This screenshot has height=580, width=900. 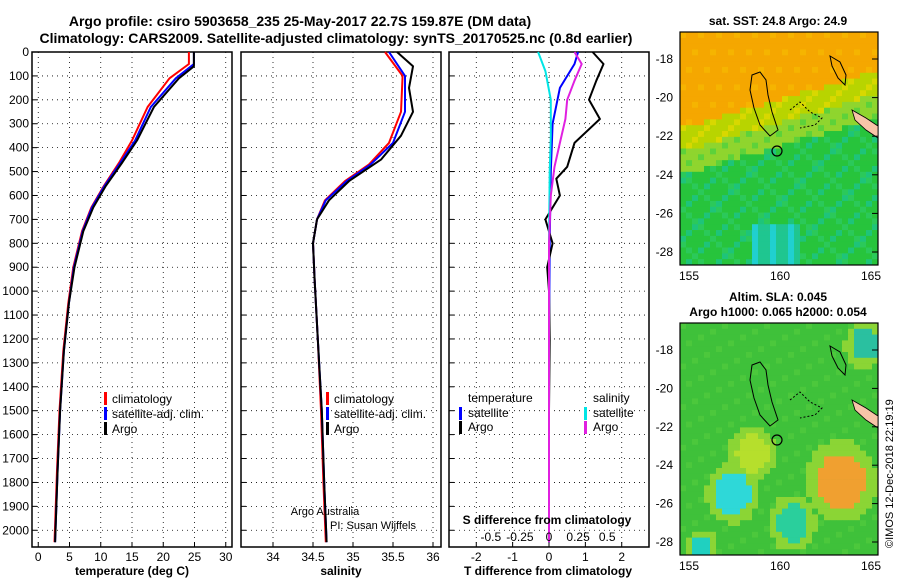 What do you see at coordinates (865, 124) in the screenshot?
I see `sst-land-patch` at bounding box center [865, 124].